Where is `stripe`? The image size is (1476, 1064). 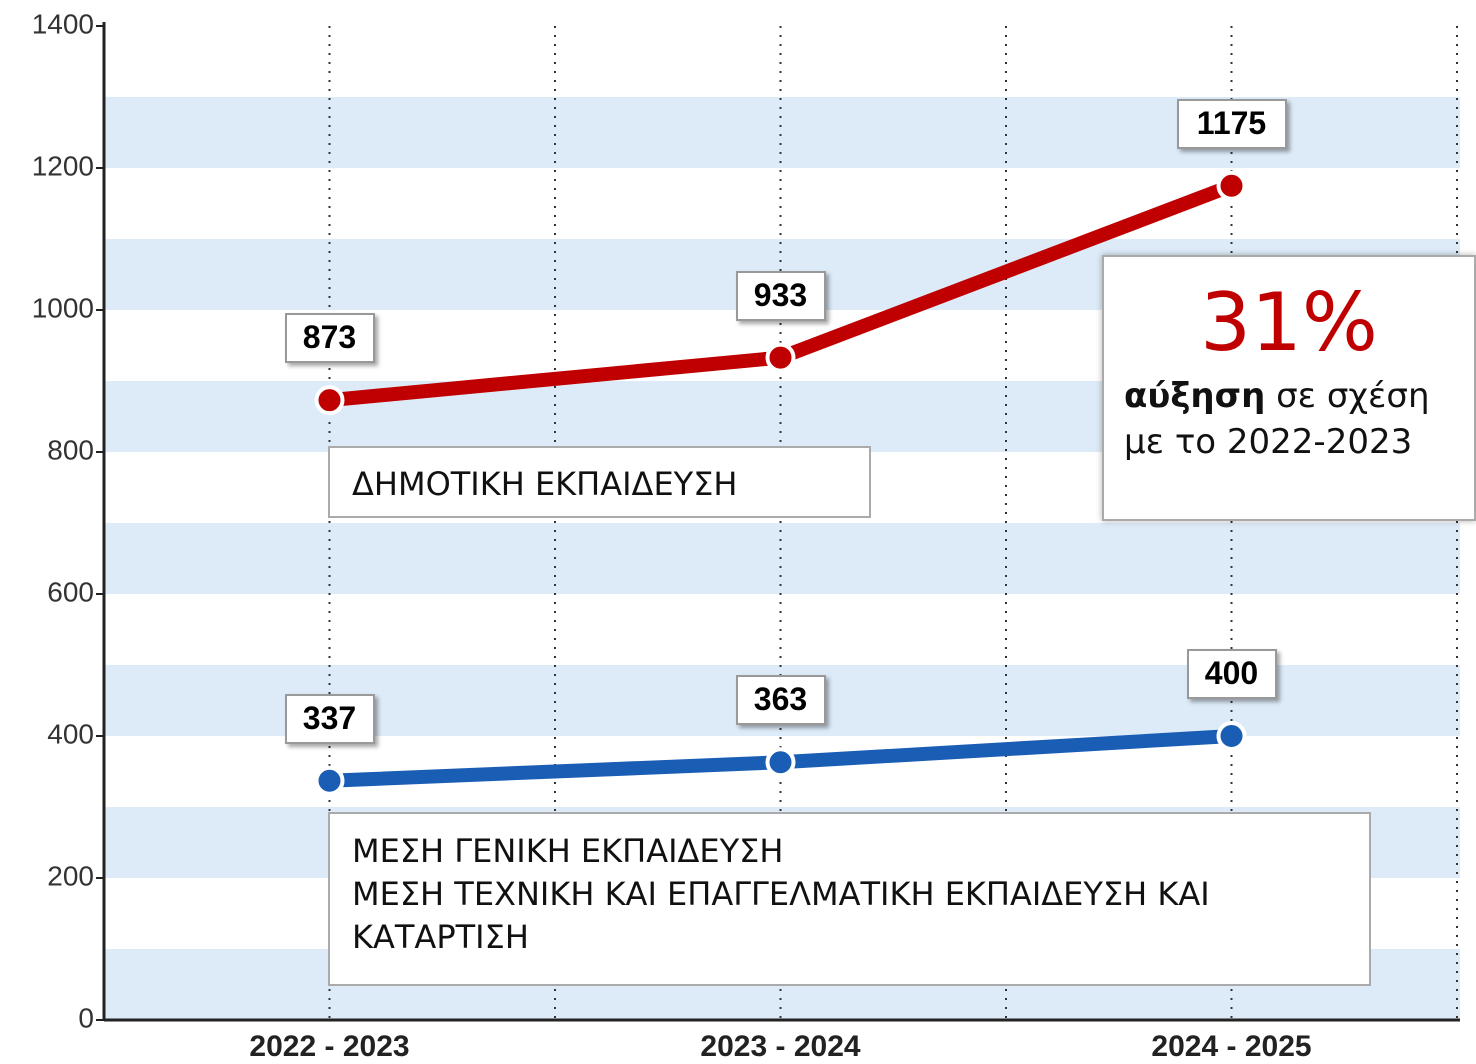 stripe is located at coordinates (782, 558).